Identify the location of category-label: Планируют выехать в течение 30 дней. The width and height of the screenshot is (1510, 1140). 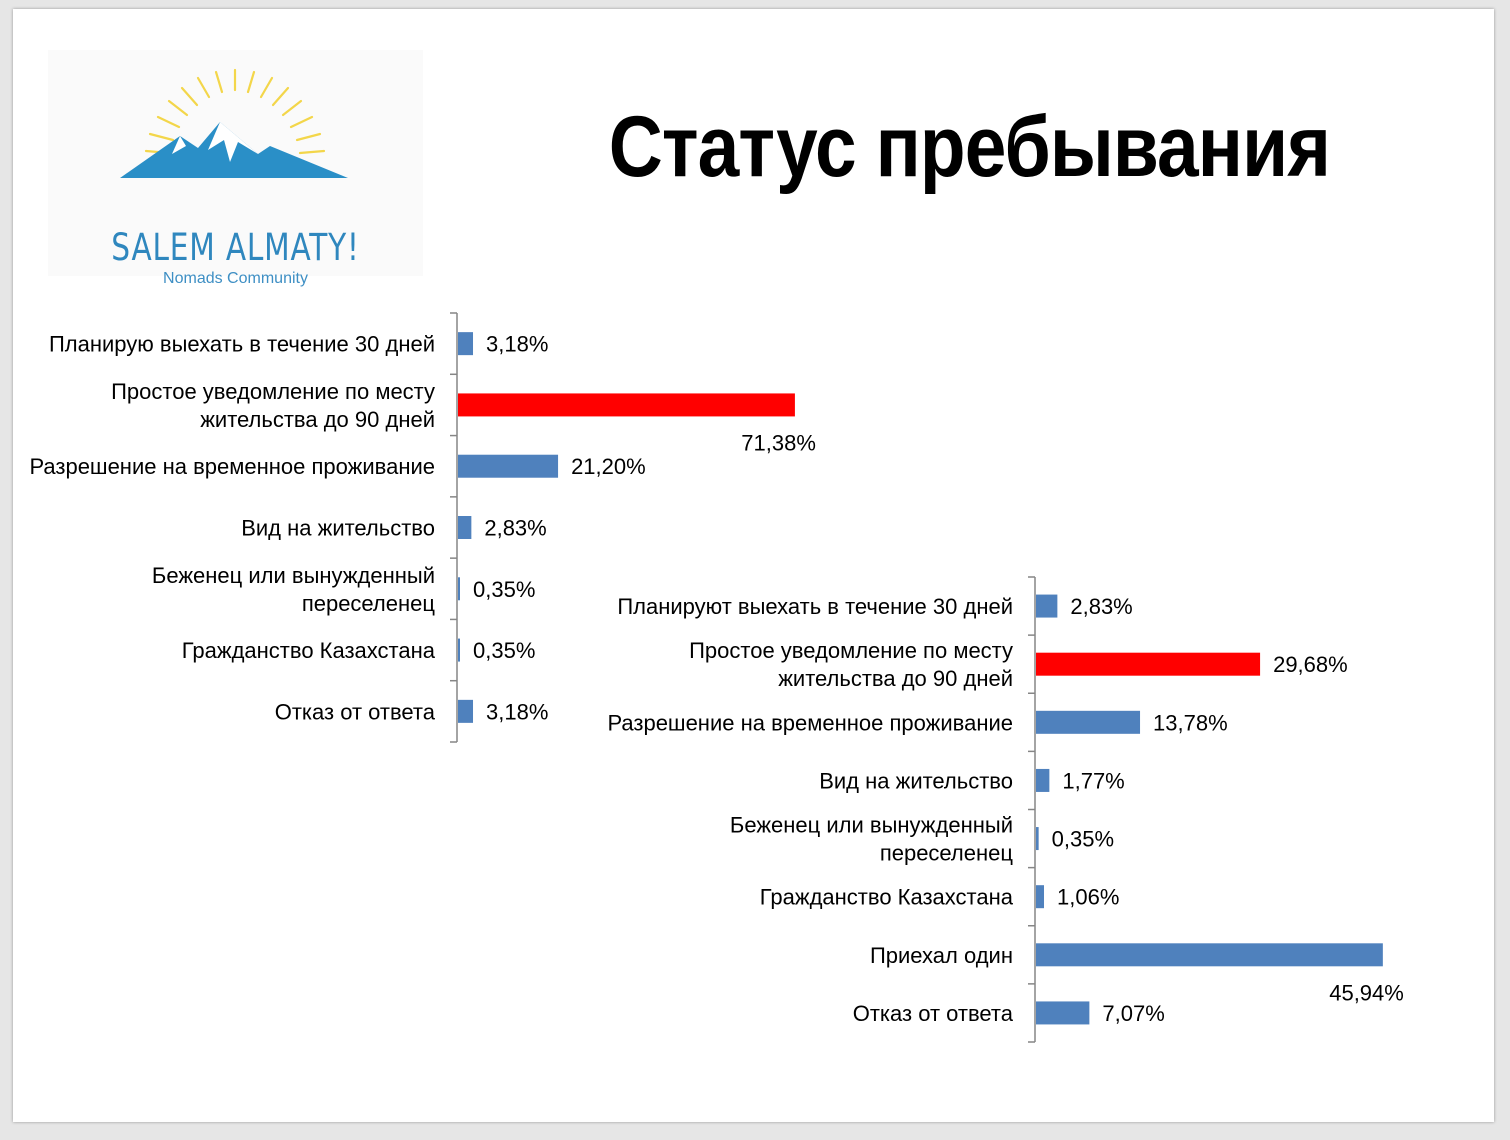
(815, 606).